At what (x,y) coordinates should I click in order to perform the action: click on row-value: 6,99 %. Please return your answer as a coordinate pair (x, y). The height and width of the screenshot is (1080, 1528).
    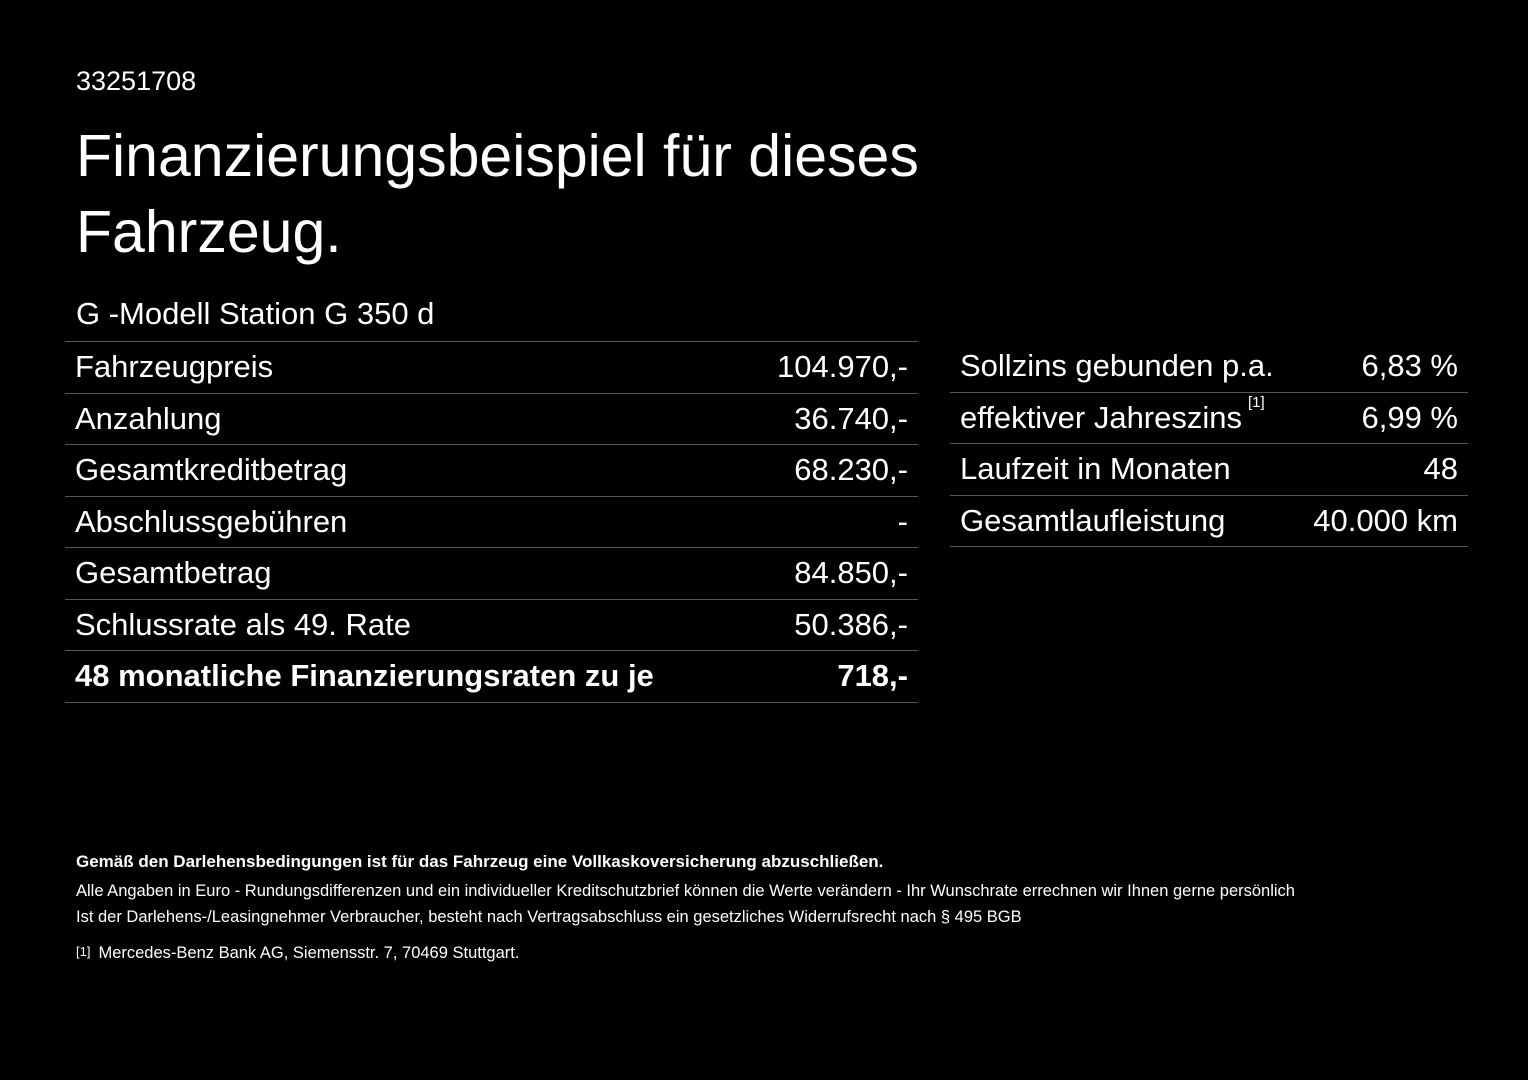
    Looking at the image, I should click on (1409, 417).